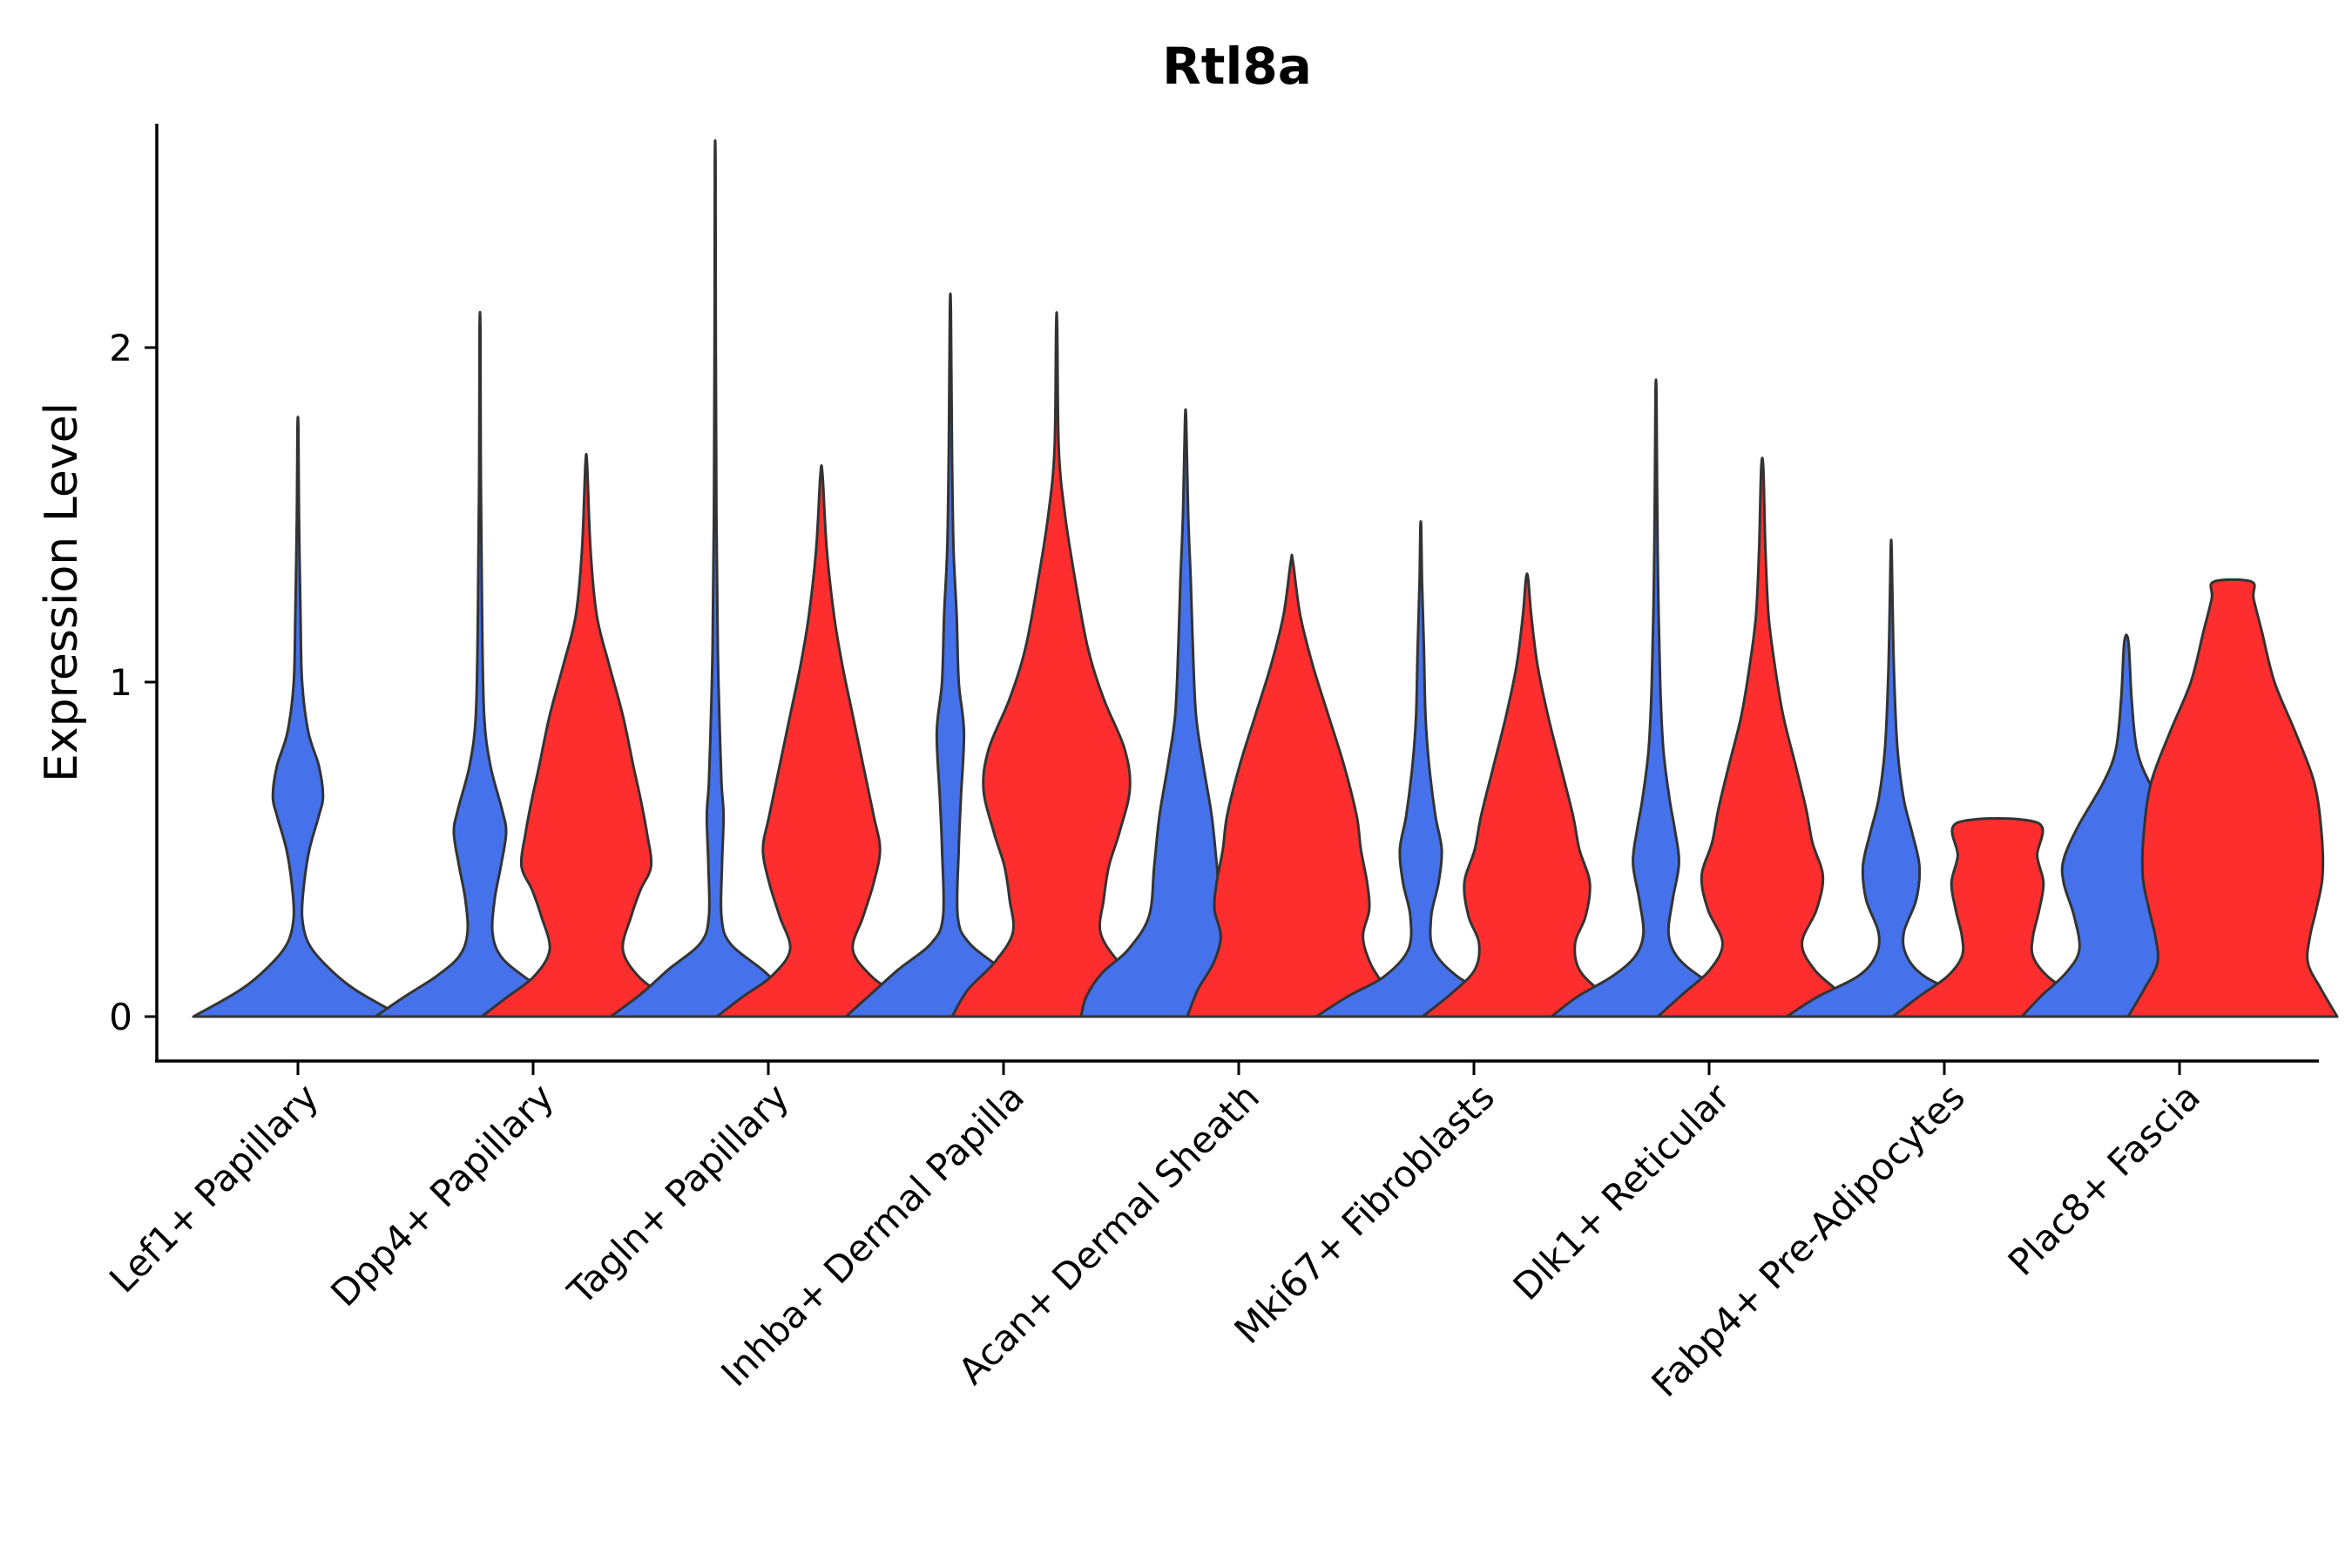 This screenshot has width=2352, height=1568. What do you see at coordinates (678, 1194) in the screenshot?
I see `x-tick-label: Tagln+ Papillary` at bounding box center [678, 1194].